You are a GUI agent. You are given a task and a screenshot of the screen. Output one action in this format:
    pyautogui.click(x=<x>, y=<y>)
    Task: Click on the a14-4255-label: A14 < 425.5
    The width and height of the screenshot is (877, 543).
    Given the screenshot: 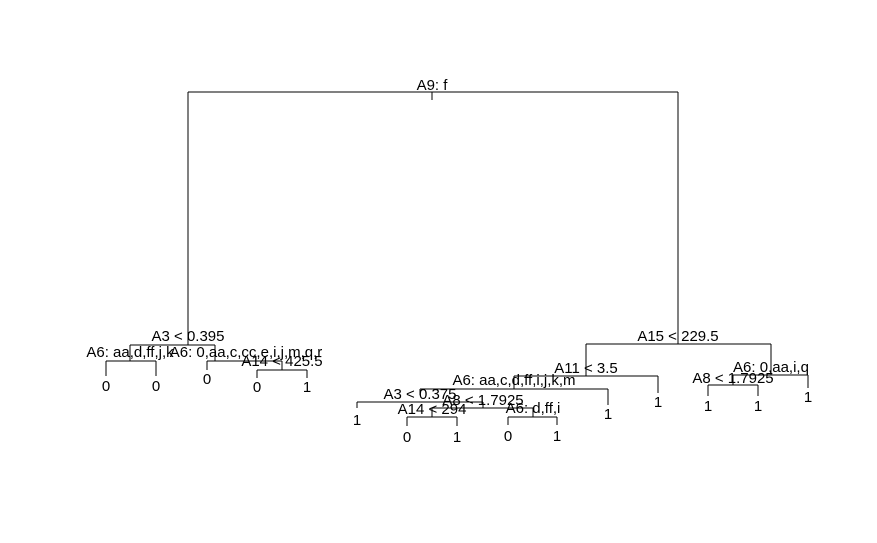 What is the action you would take?
    pyautogui.click(x=281, y=361)
    